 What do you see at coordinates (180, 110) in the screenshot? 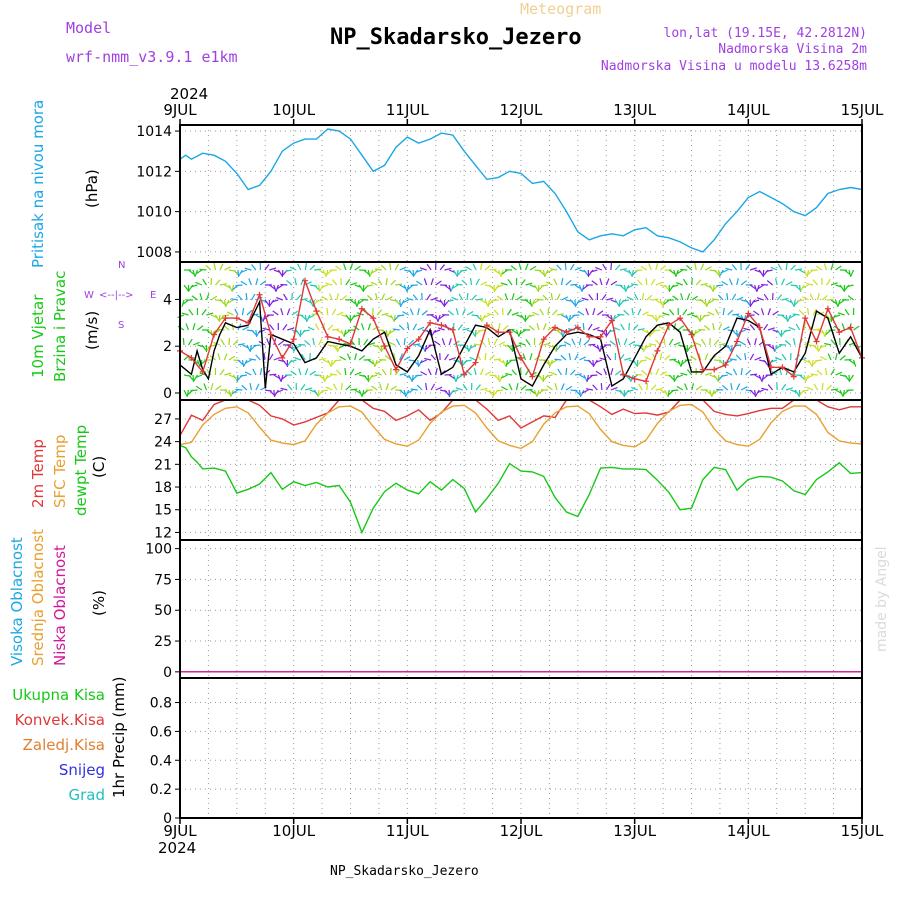
I see `x-tick-label-top: 9JUL` at bounding box center [180, 110].